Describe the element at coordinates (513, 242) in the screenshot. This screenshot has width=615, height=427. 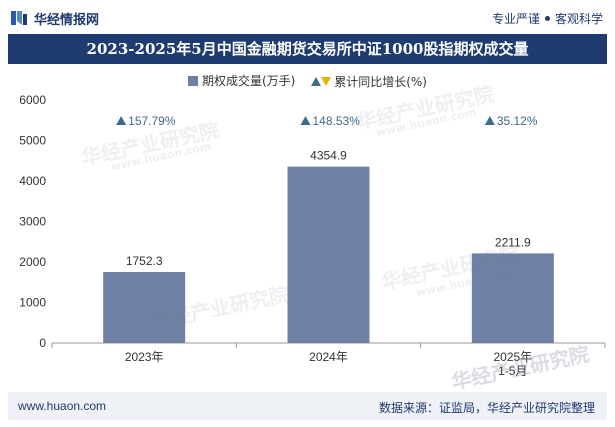
I see `bar-value-label: 2211.9` at that location.